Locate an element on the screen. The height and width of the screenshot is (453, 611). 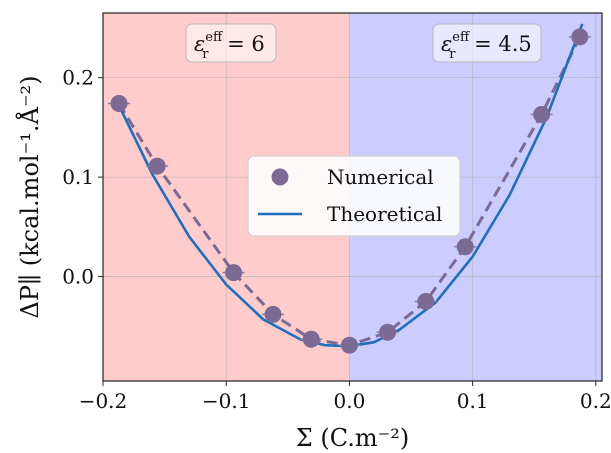
legend-box is located at coordinates (354, 196).